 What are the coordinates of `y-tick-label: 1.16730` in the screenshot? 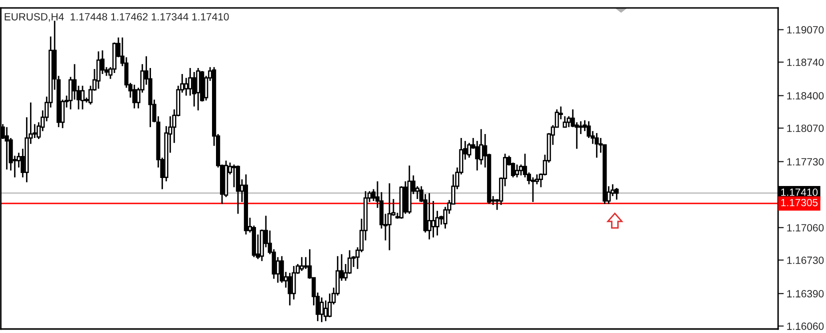 It's located at (805, 260).